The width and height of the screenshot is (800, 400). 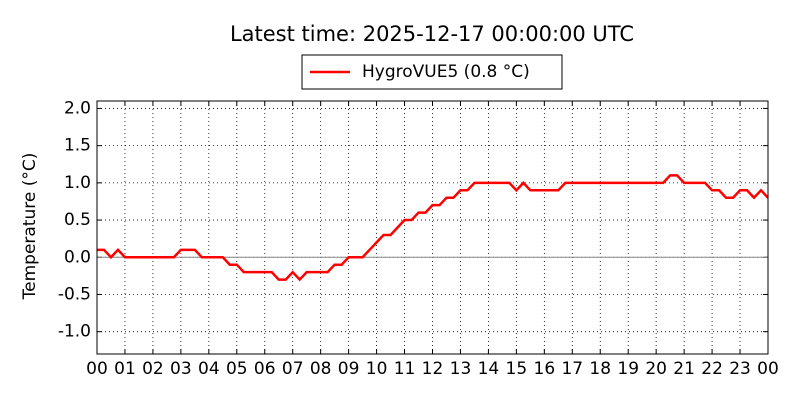 What do you see at coordinates (656, 369) in the screenshot?
I see `x-tick-label: 20` at bounding box center [656, 369].